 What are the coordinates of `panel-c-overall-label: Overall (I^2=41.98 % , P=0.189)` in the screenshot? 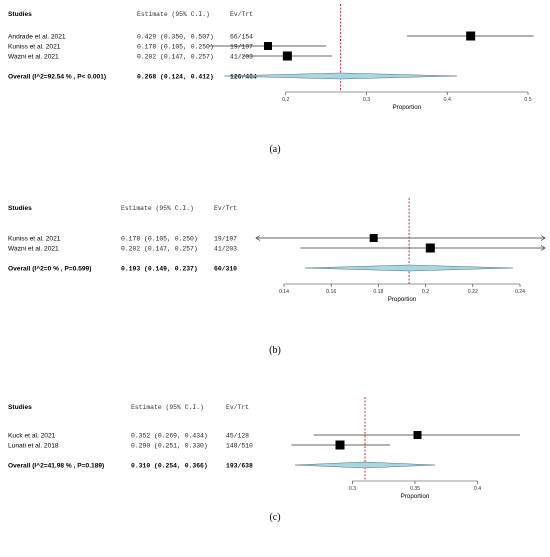 It's located at (56, 466).